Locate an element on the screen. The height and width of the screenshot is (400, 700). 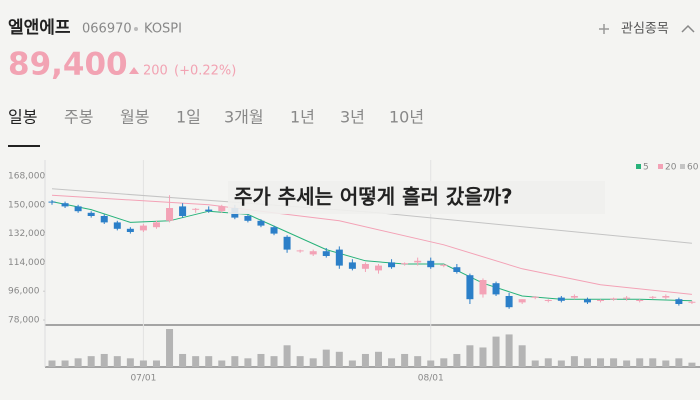
legend-label: 20 is located at coordinates (671, 168).